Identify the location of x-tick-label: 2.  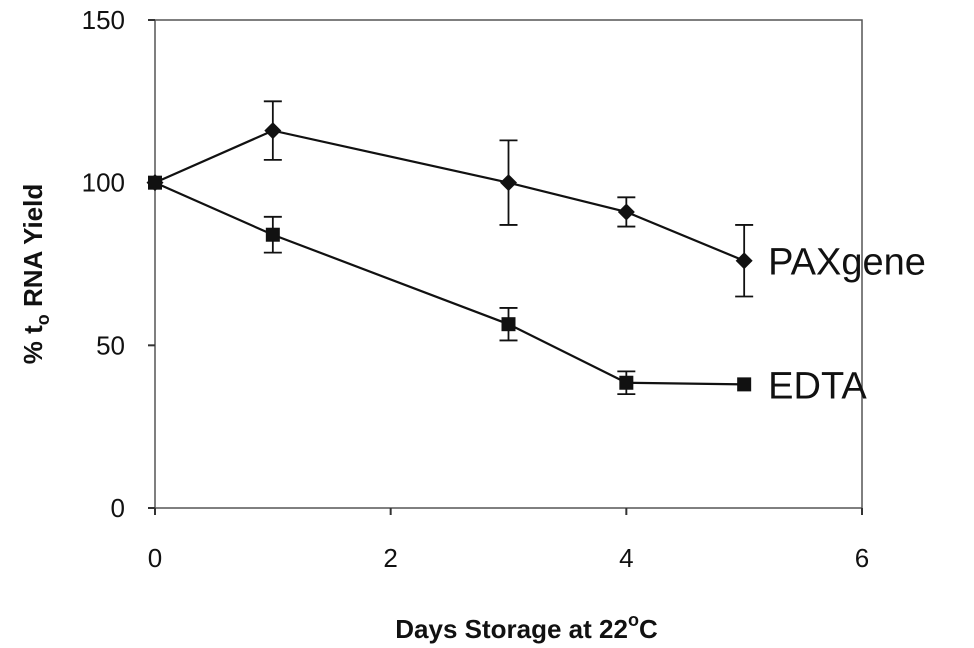
(390, 558).